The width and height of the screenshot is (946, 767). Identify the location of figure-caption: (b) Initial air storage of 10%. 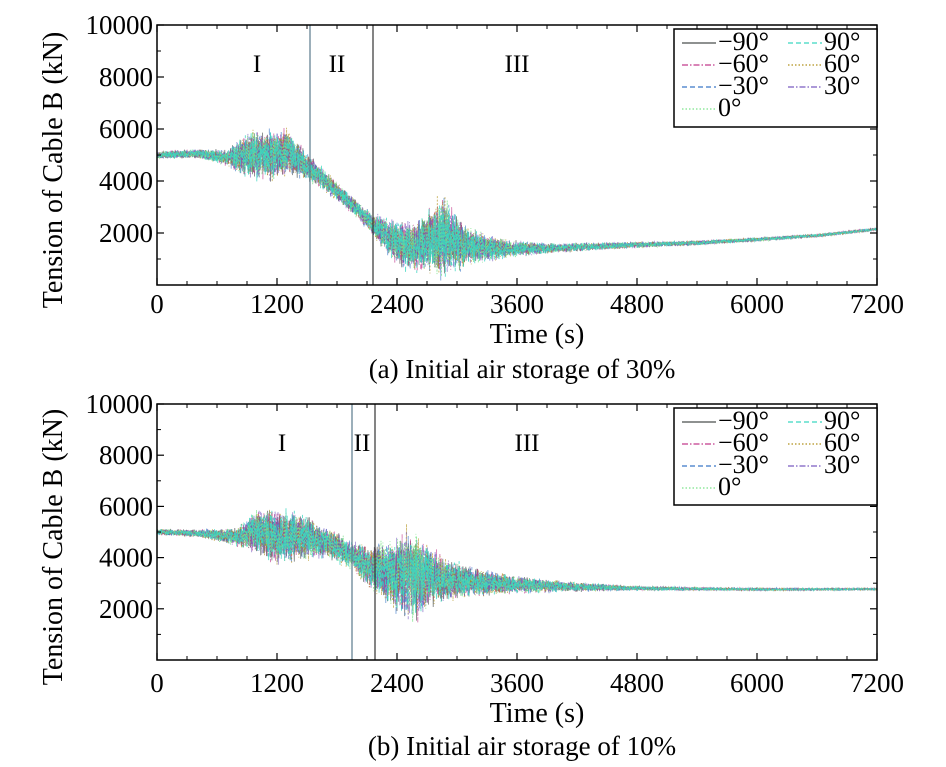
(522, 746).